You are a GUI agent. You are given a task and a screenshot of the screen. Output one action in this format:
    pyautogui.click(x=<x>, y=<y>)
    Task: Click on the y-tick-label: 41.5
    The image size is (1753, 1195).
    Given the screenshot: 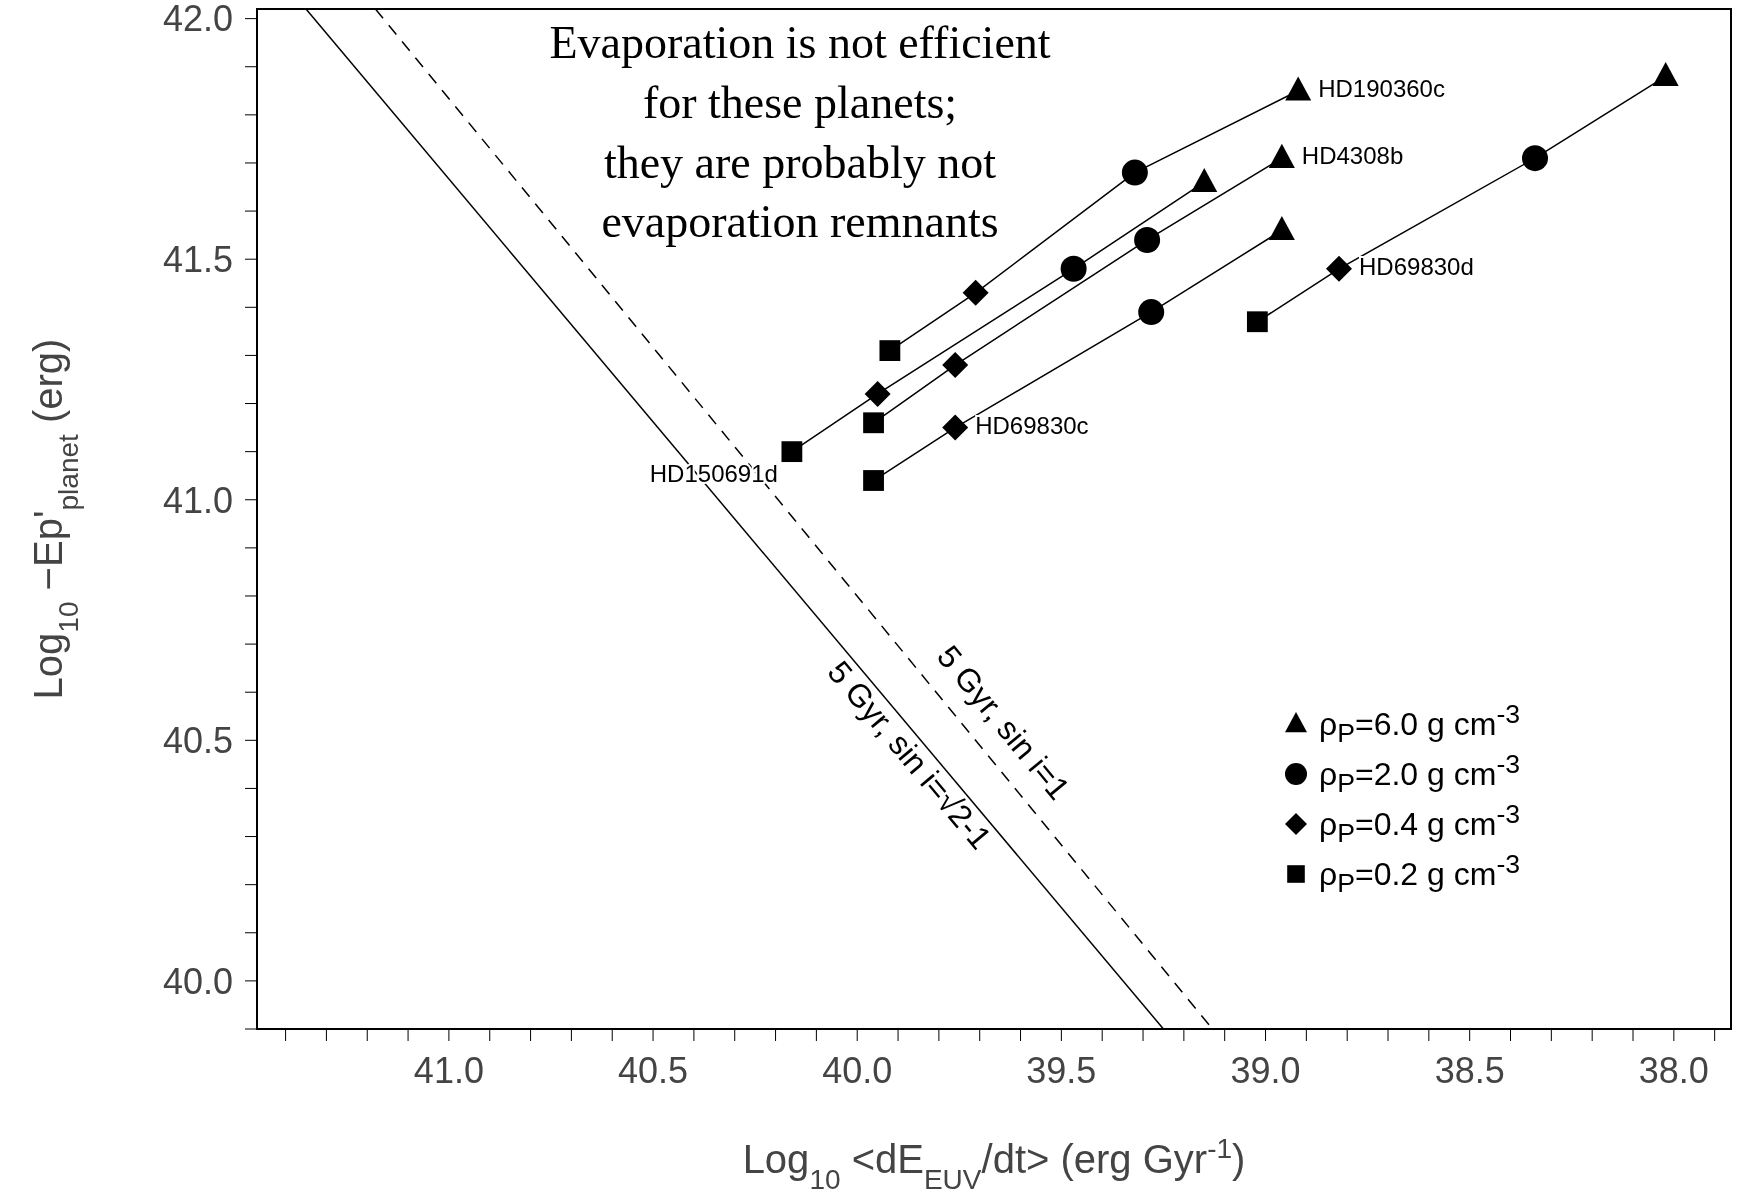 What is the action you would take?
    pyautogui.click(x=197, y=259)
    